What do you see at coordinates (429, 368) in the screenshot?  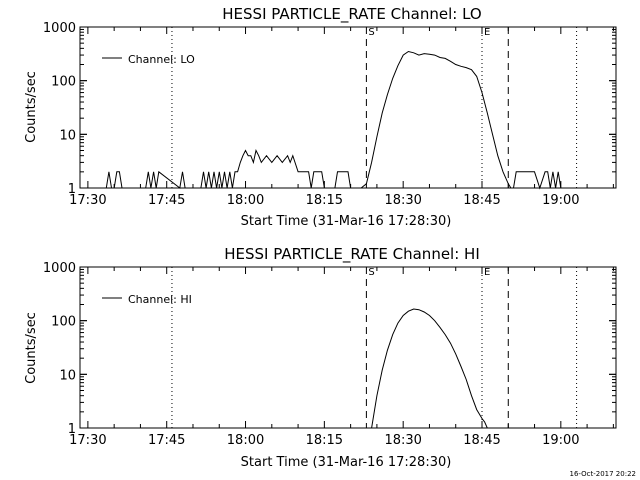 I see `series-line` at bounding box center [429, 368].